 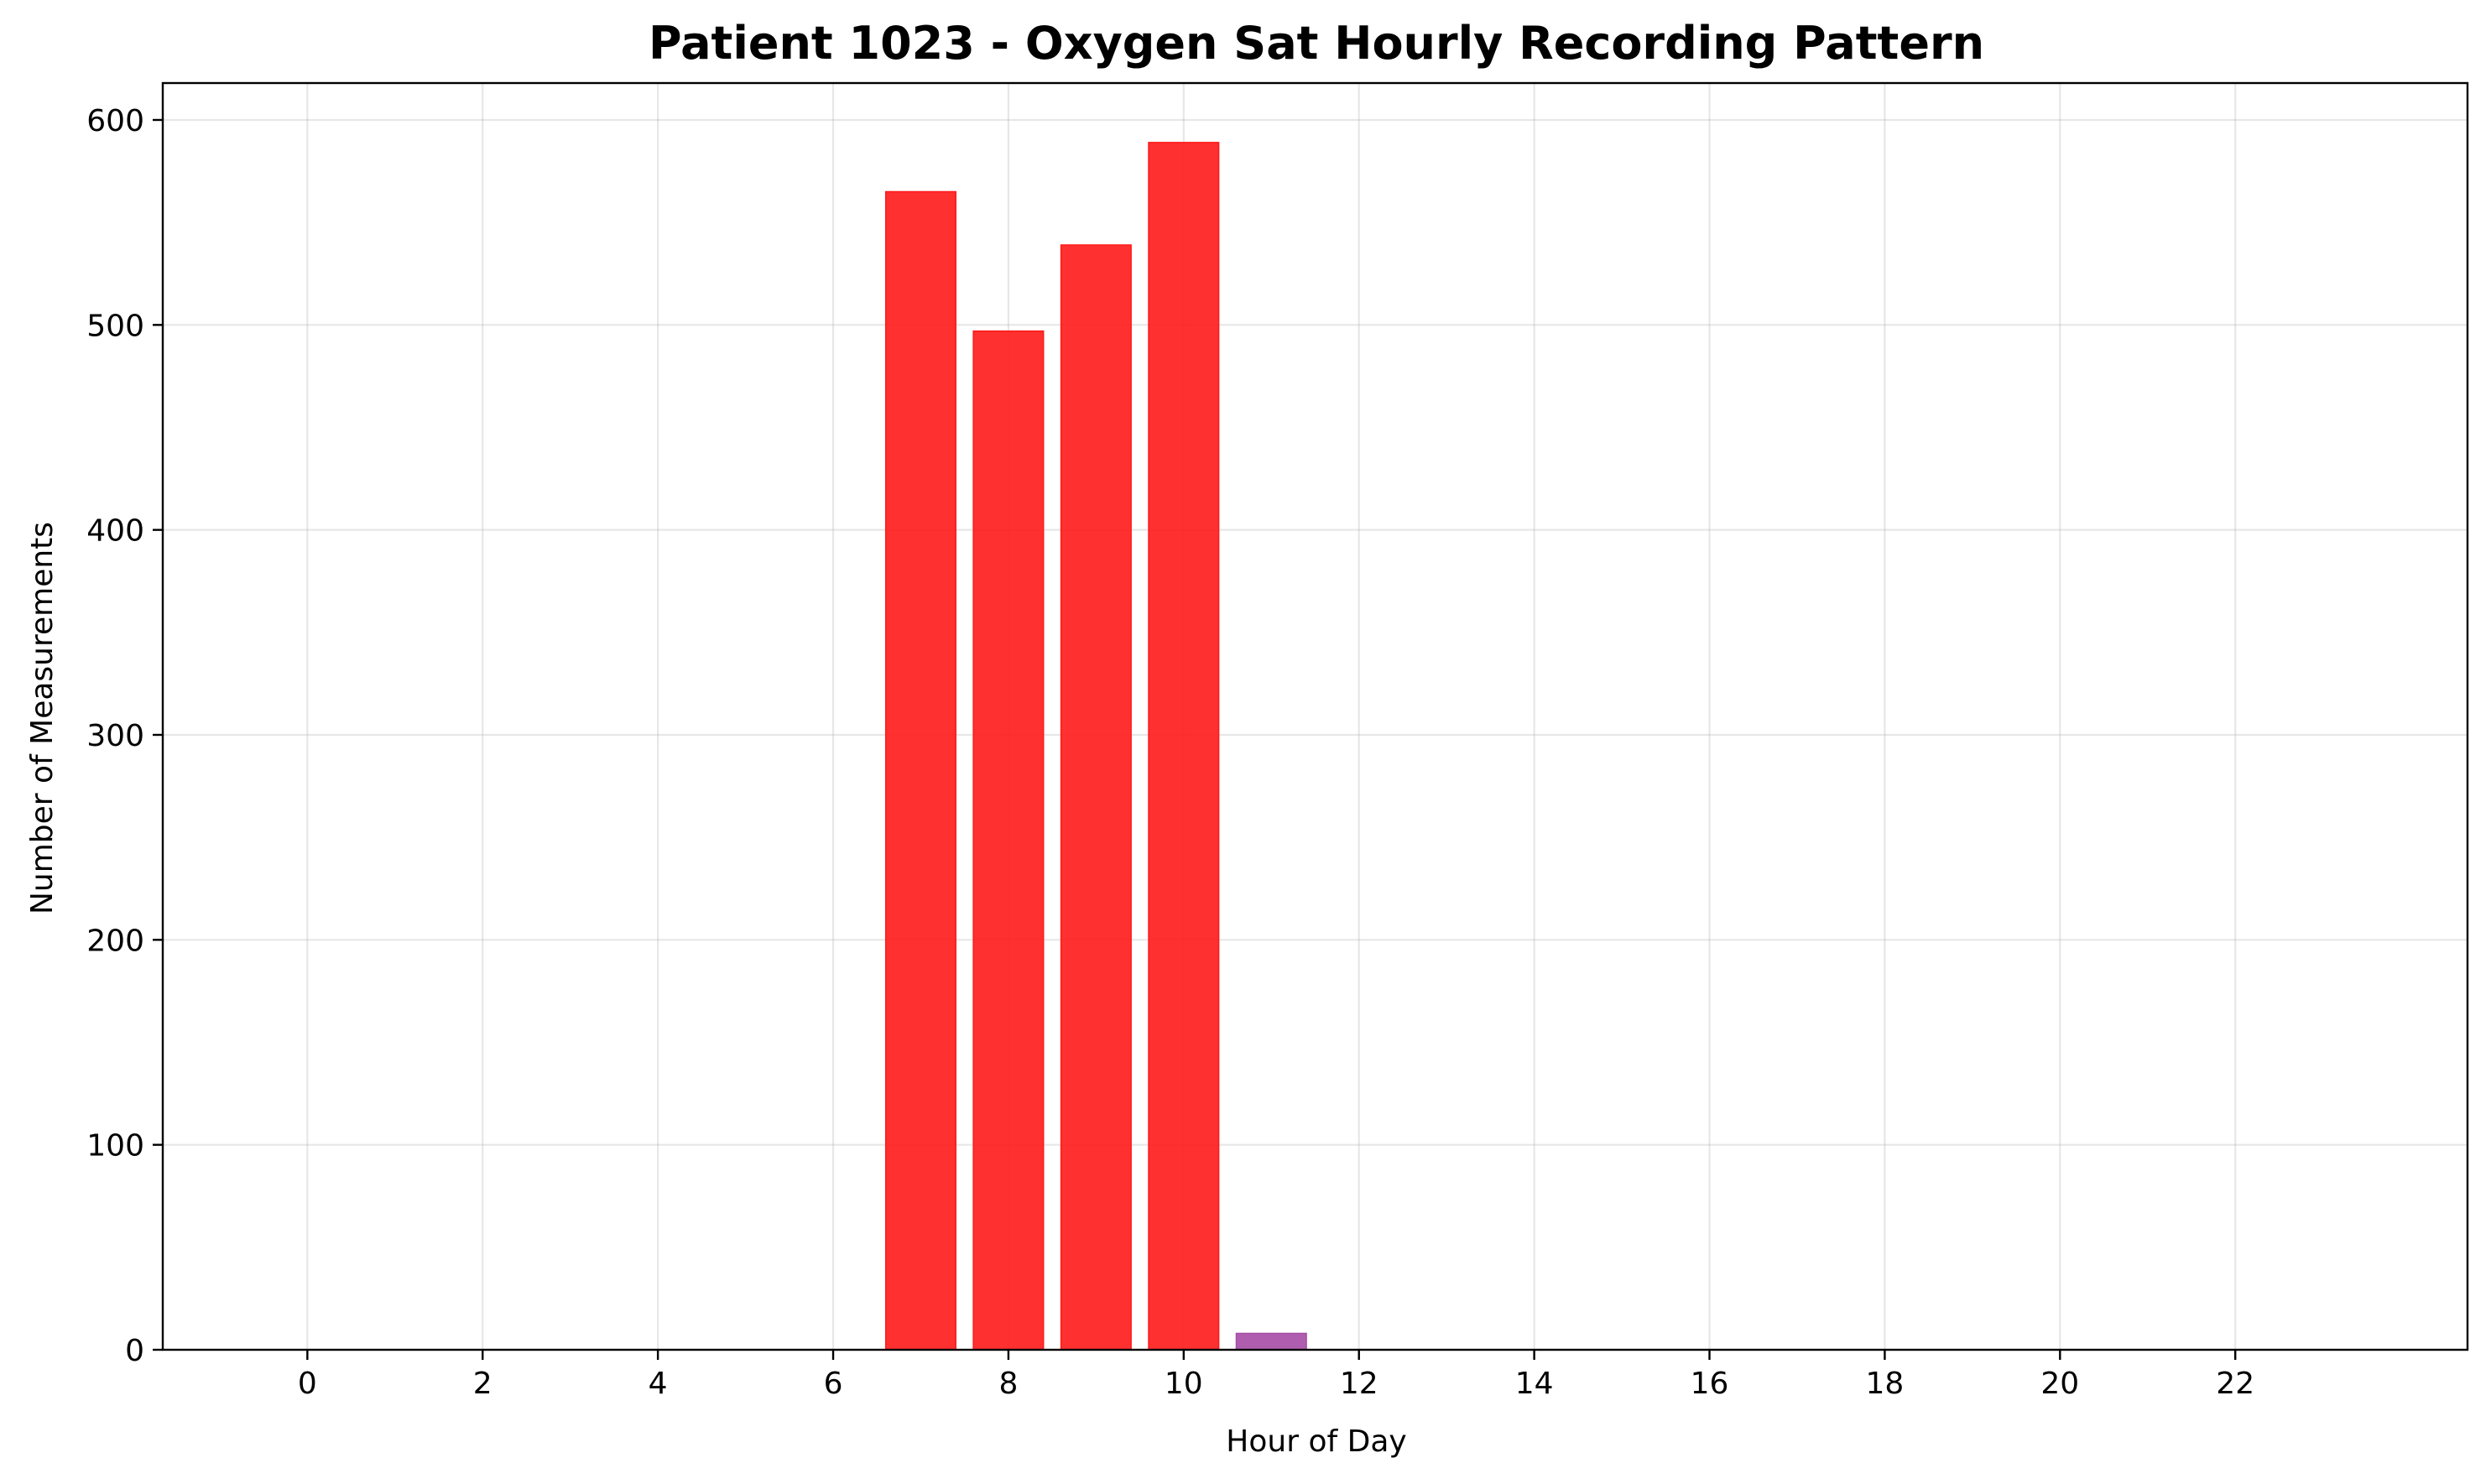 I want to click on y-axis-label: Number of Measurements, so click(x=42, y=718).